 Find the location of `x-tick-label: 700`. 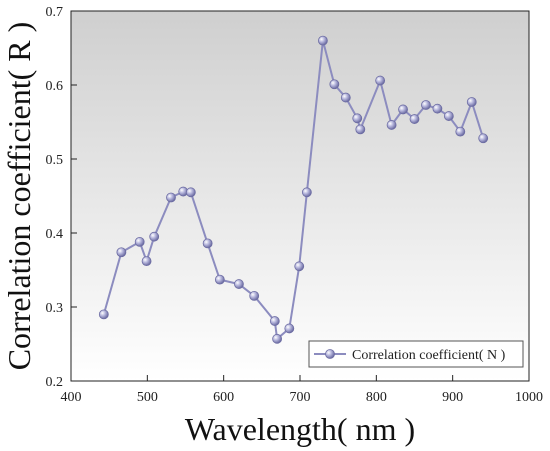

x-tick-label: 700 is located at coordinates (300, 397).